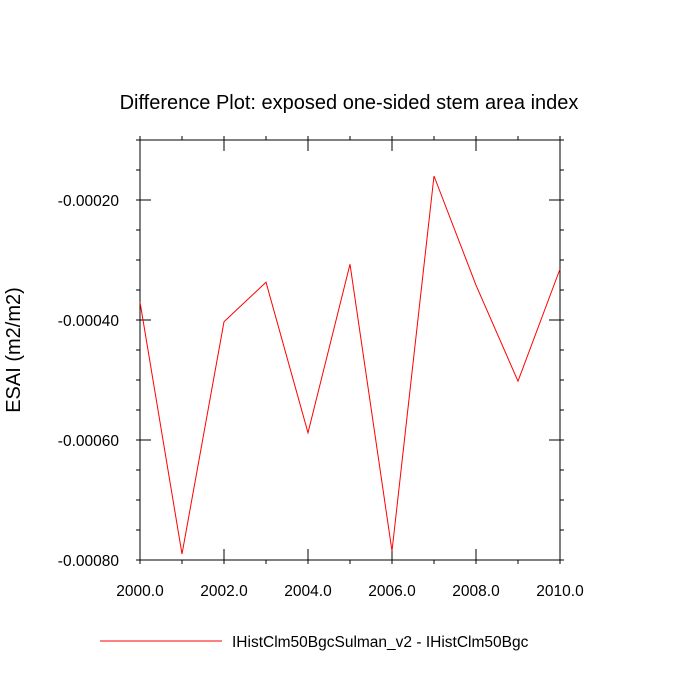 The width and height of the screenshot is (700, 700). What do you see at coordinates (476, 591) in the screenshot?
I see `x-tick-label: 2008.0` at bounding box center [476, 591].